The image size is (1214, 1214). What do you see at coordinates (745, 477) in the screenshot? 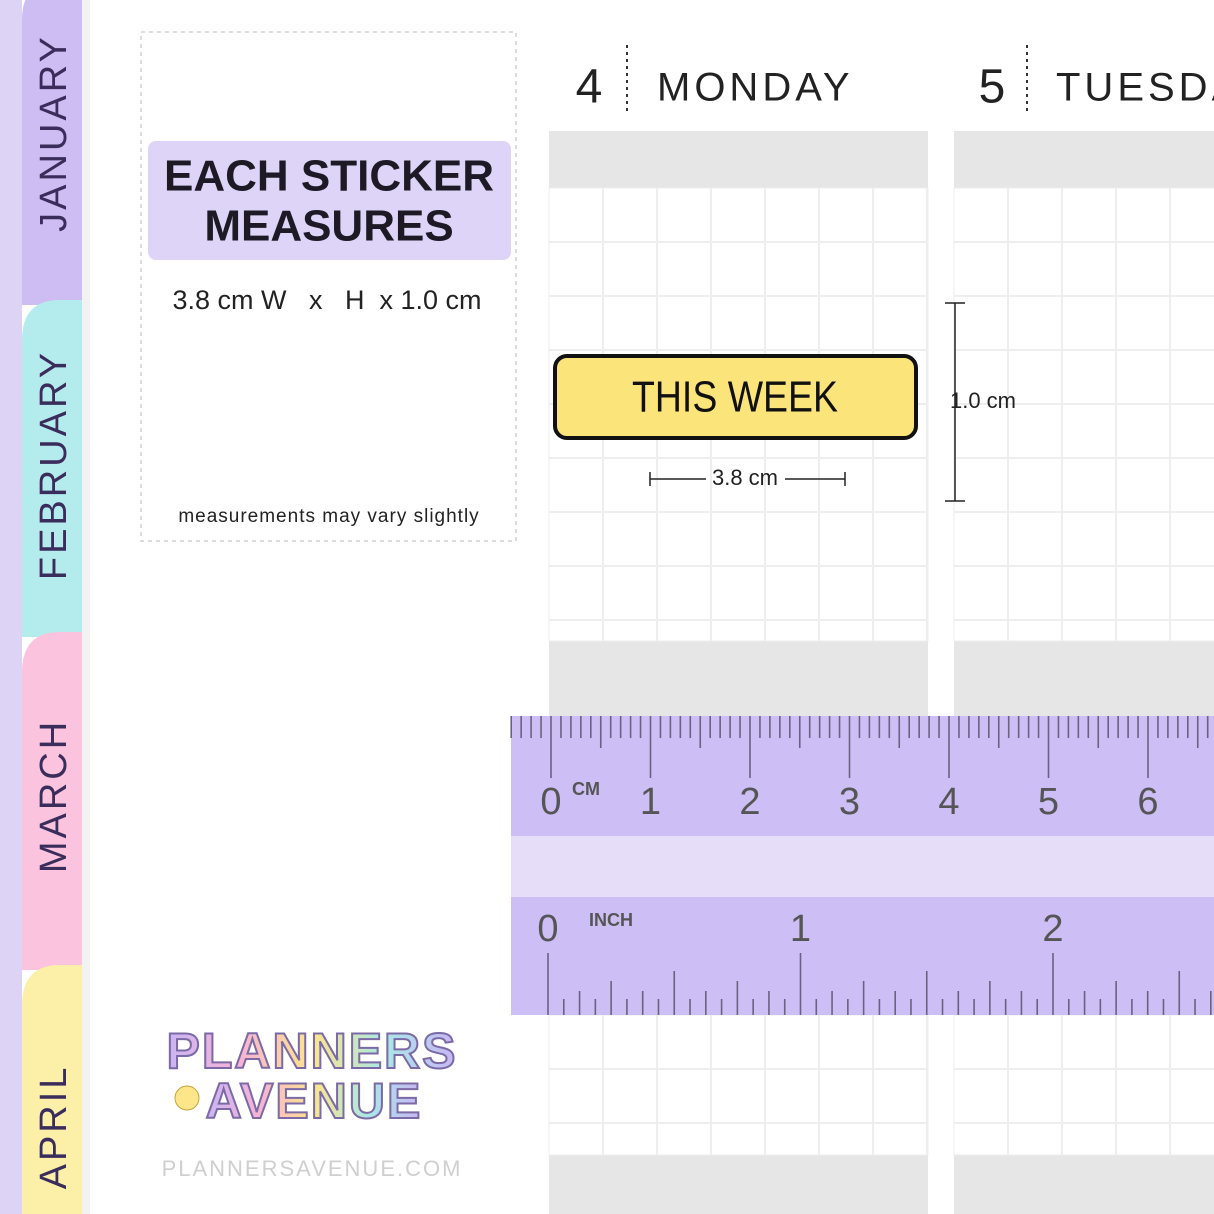
I see `width-label: 3.8 cm` at bounding box center [745, 477].